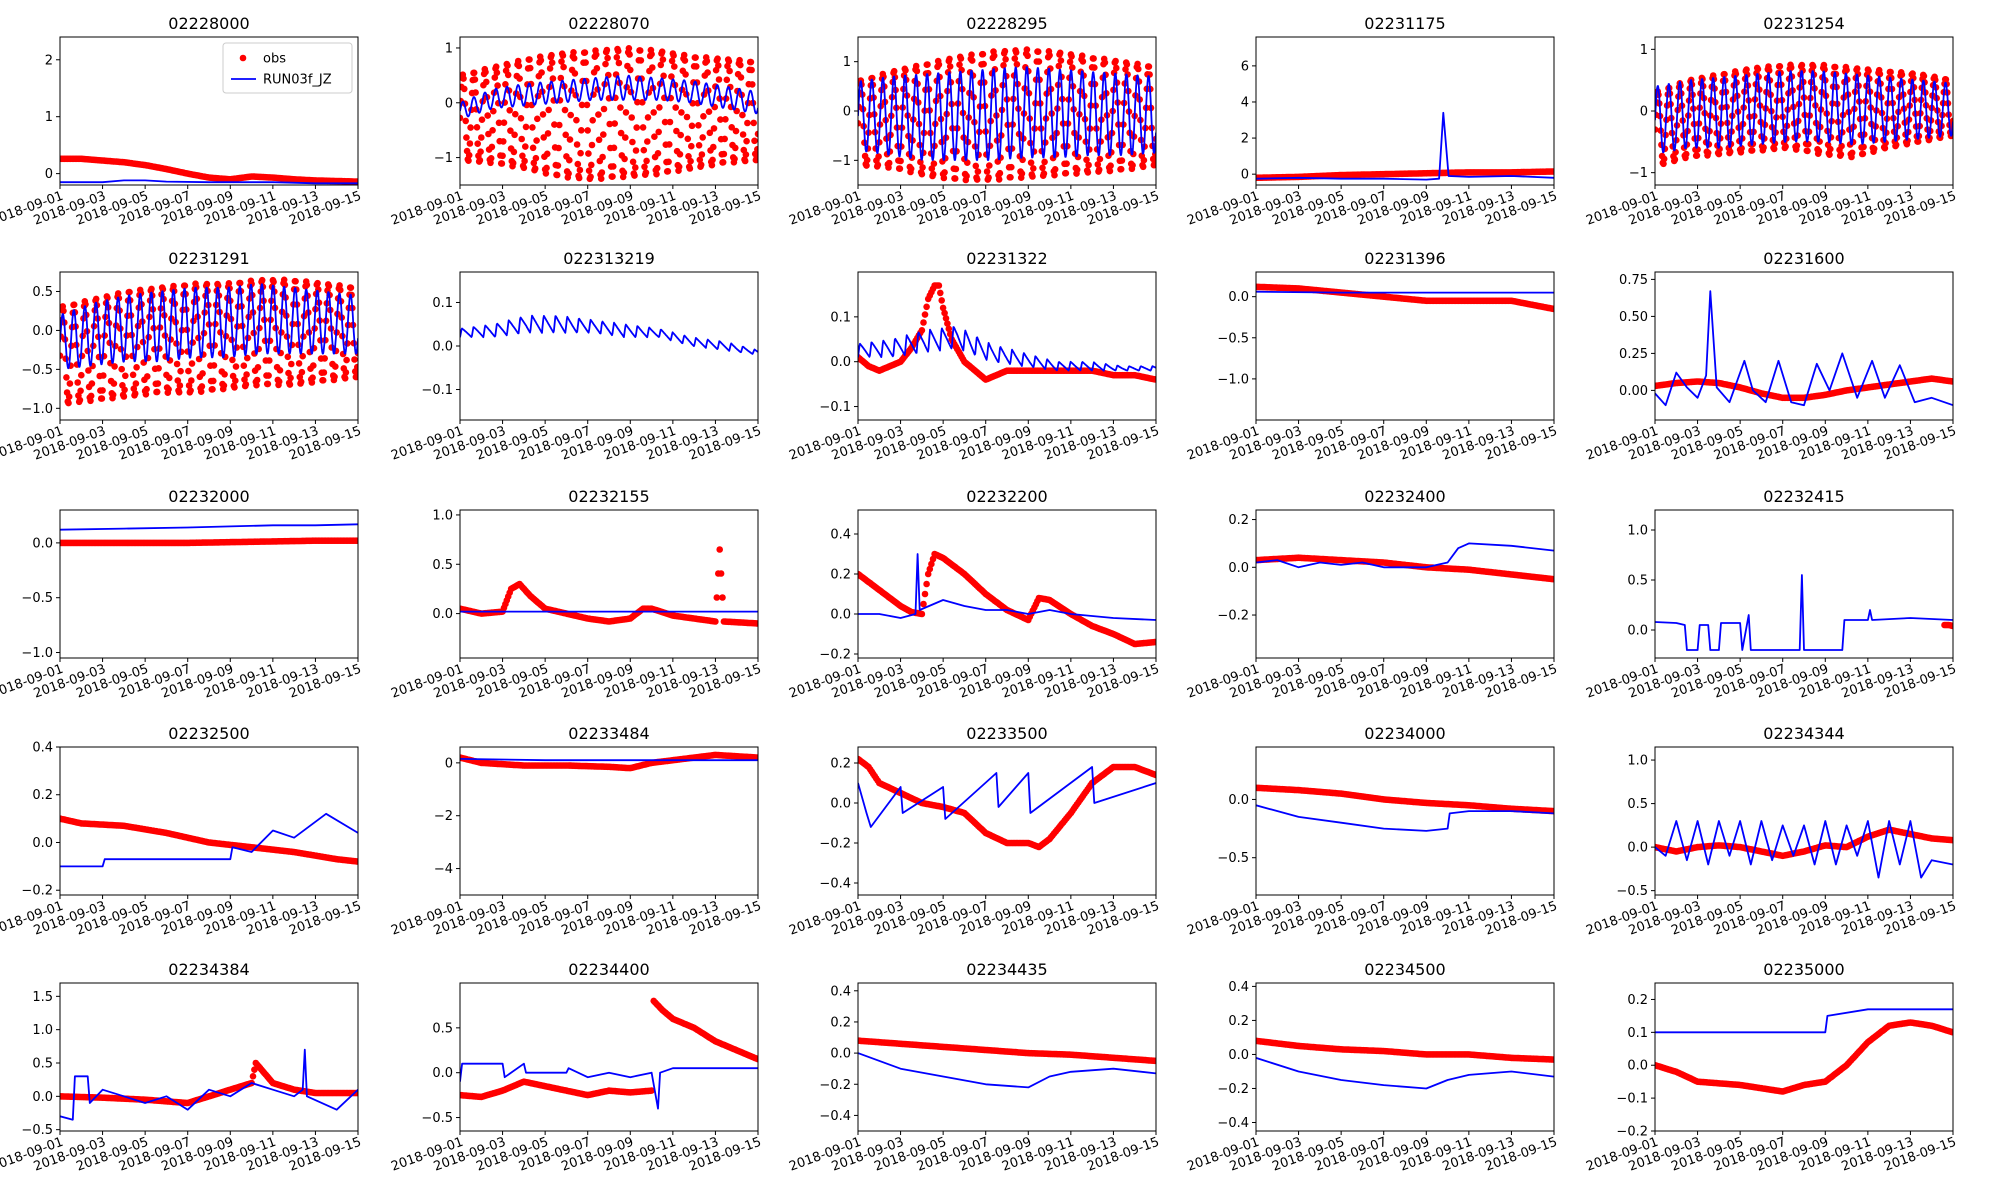 Image resolution: width=2000 pixels, height=1200 pixels. Describe the element at coordinates (841, 161) in the screenshot. I see `y-tick-label: −1` at that location.